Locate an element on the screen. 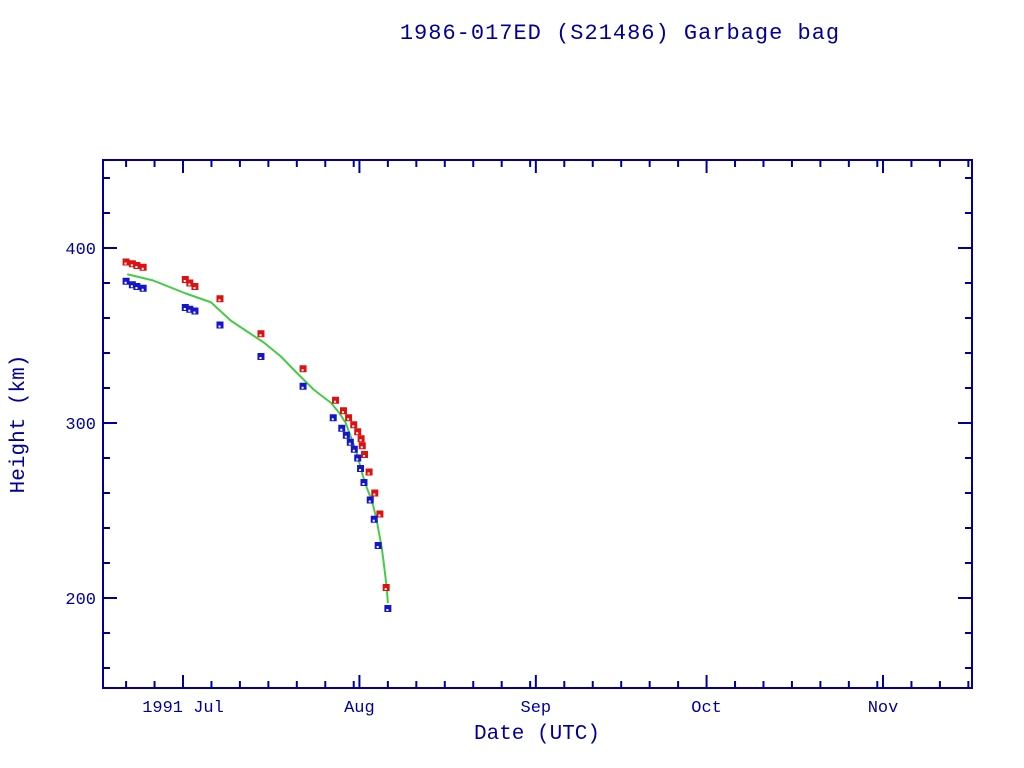 The height and width of the screenshot is (768, 1024). x-tick-labels: 1991 Jul Aug Sep Oct Nov is located at coordinates (520, 708).